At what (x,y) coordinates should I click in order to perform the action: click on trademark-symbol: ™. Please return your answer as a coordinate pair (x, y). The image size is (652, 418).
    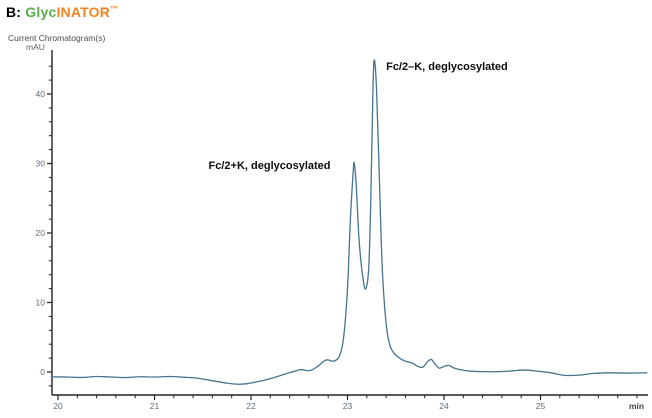
    Looking at the image, I should click on (114, 9).